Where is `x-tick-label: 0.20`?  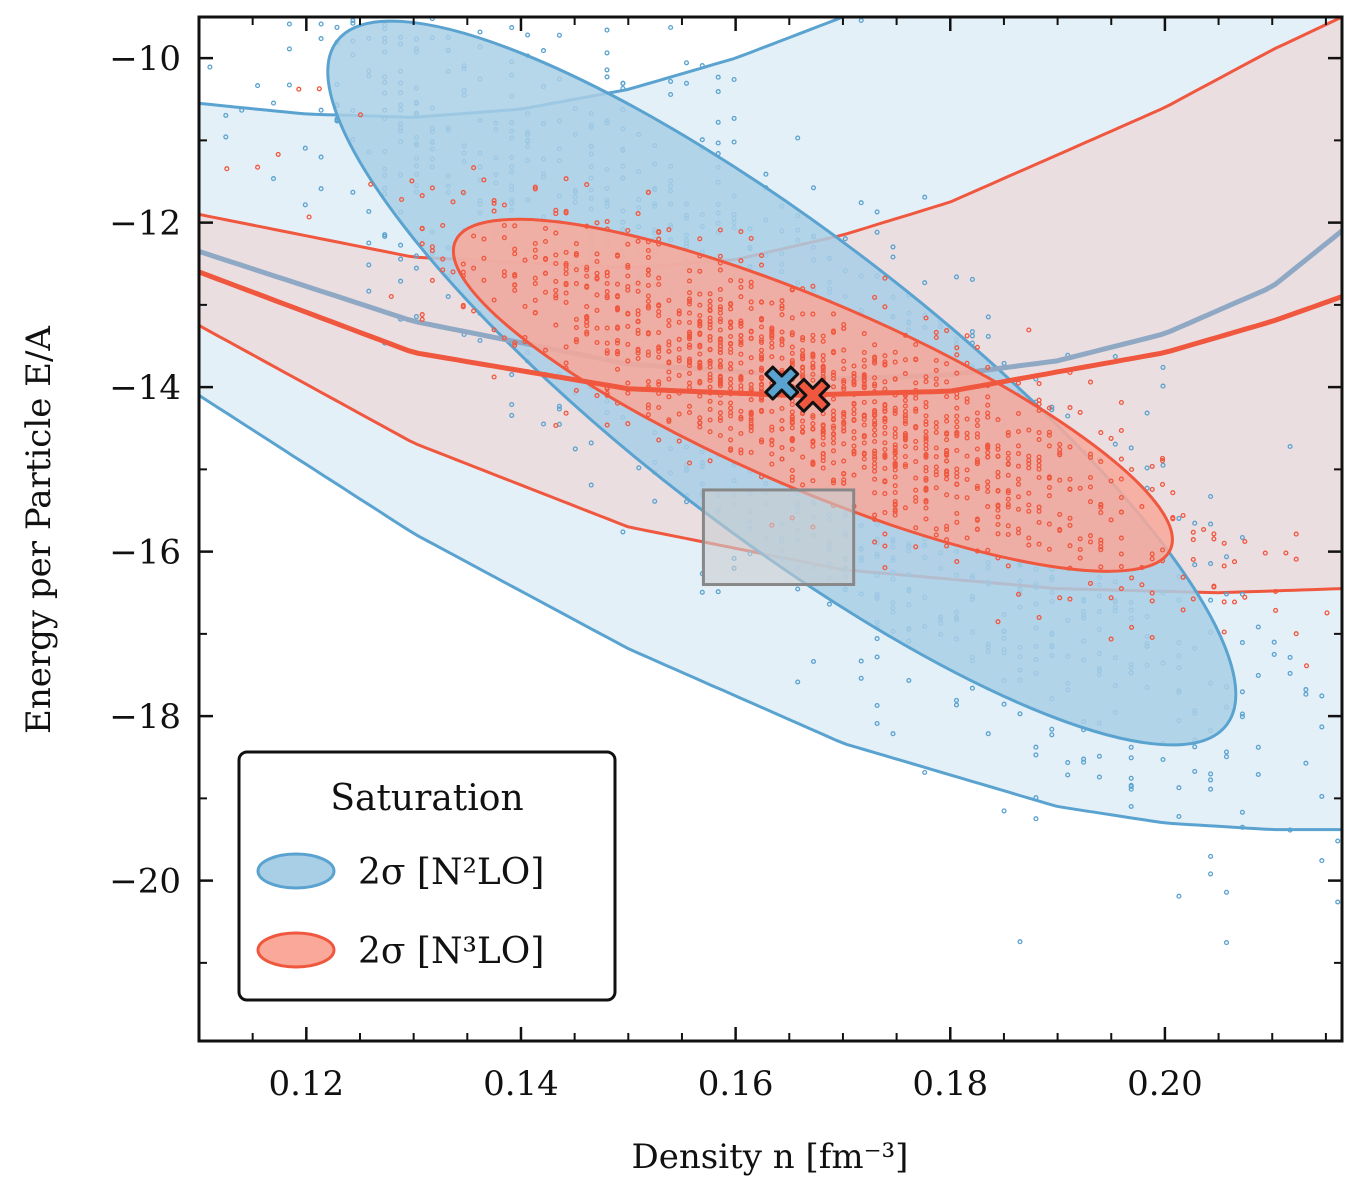 x-tick-label: 0.20 is located at coordinates (1165, 1084).